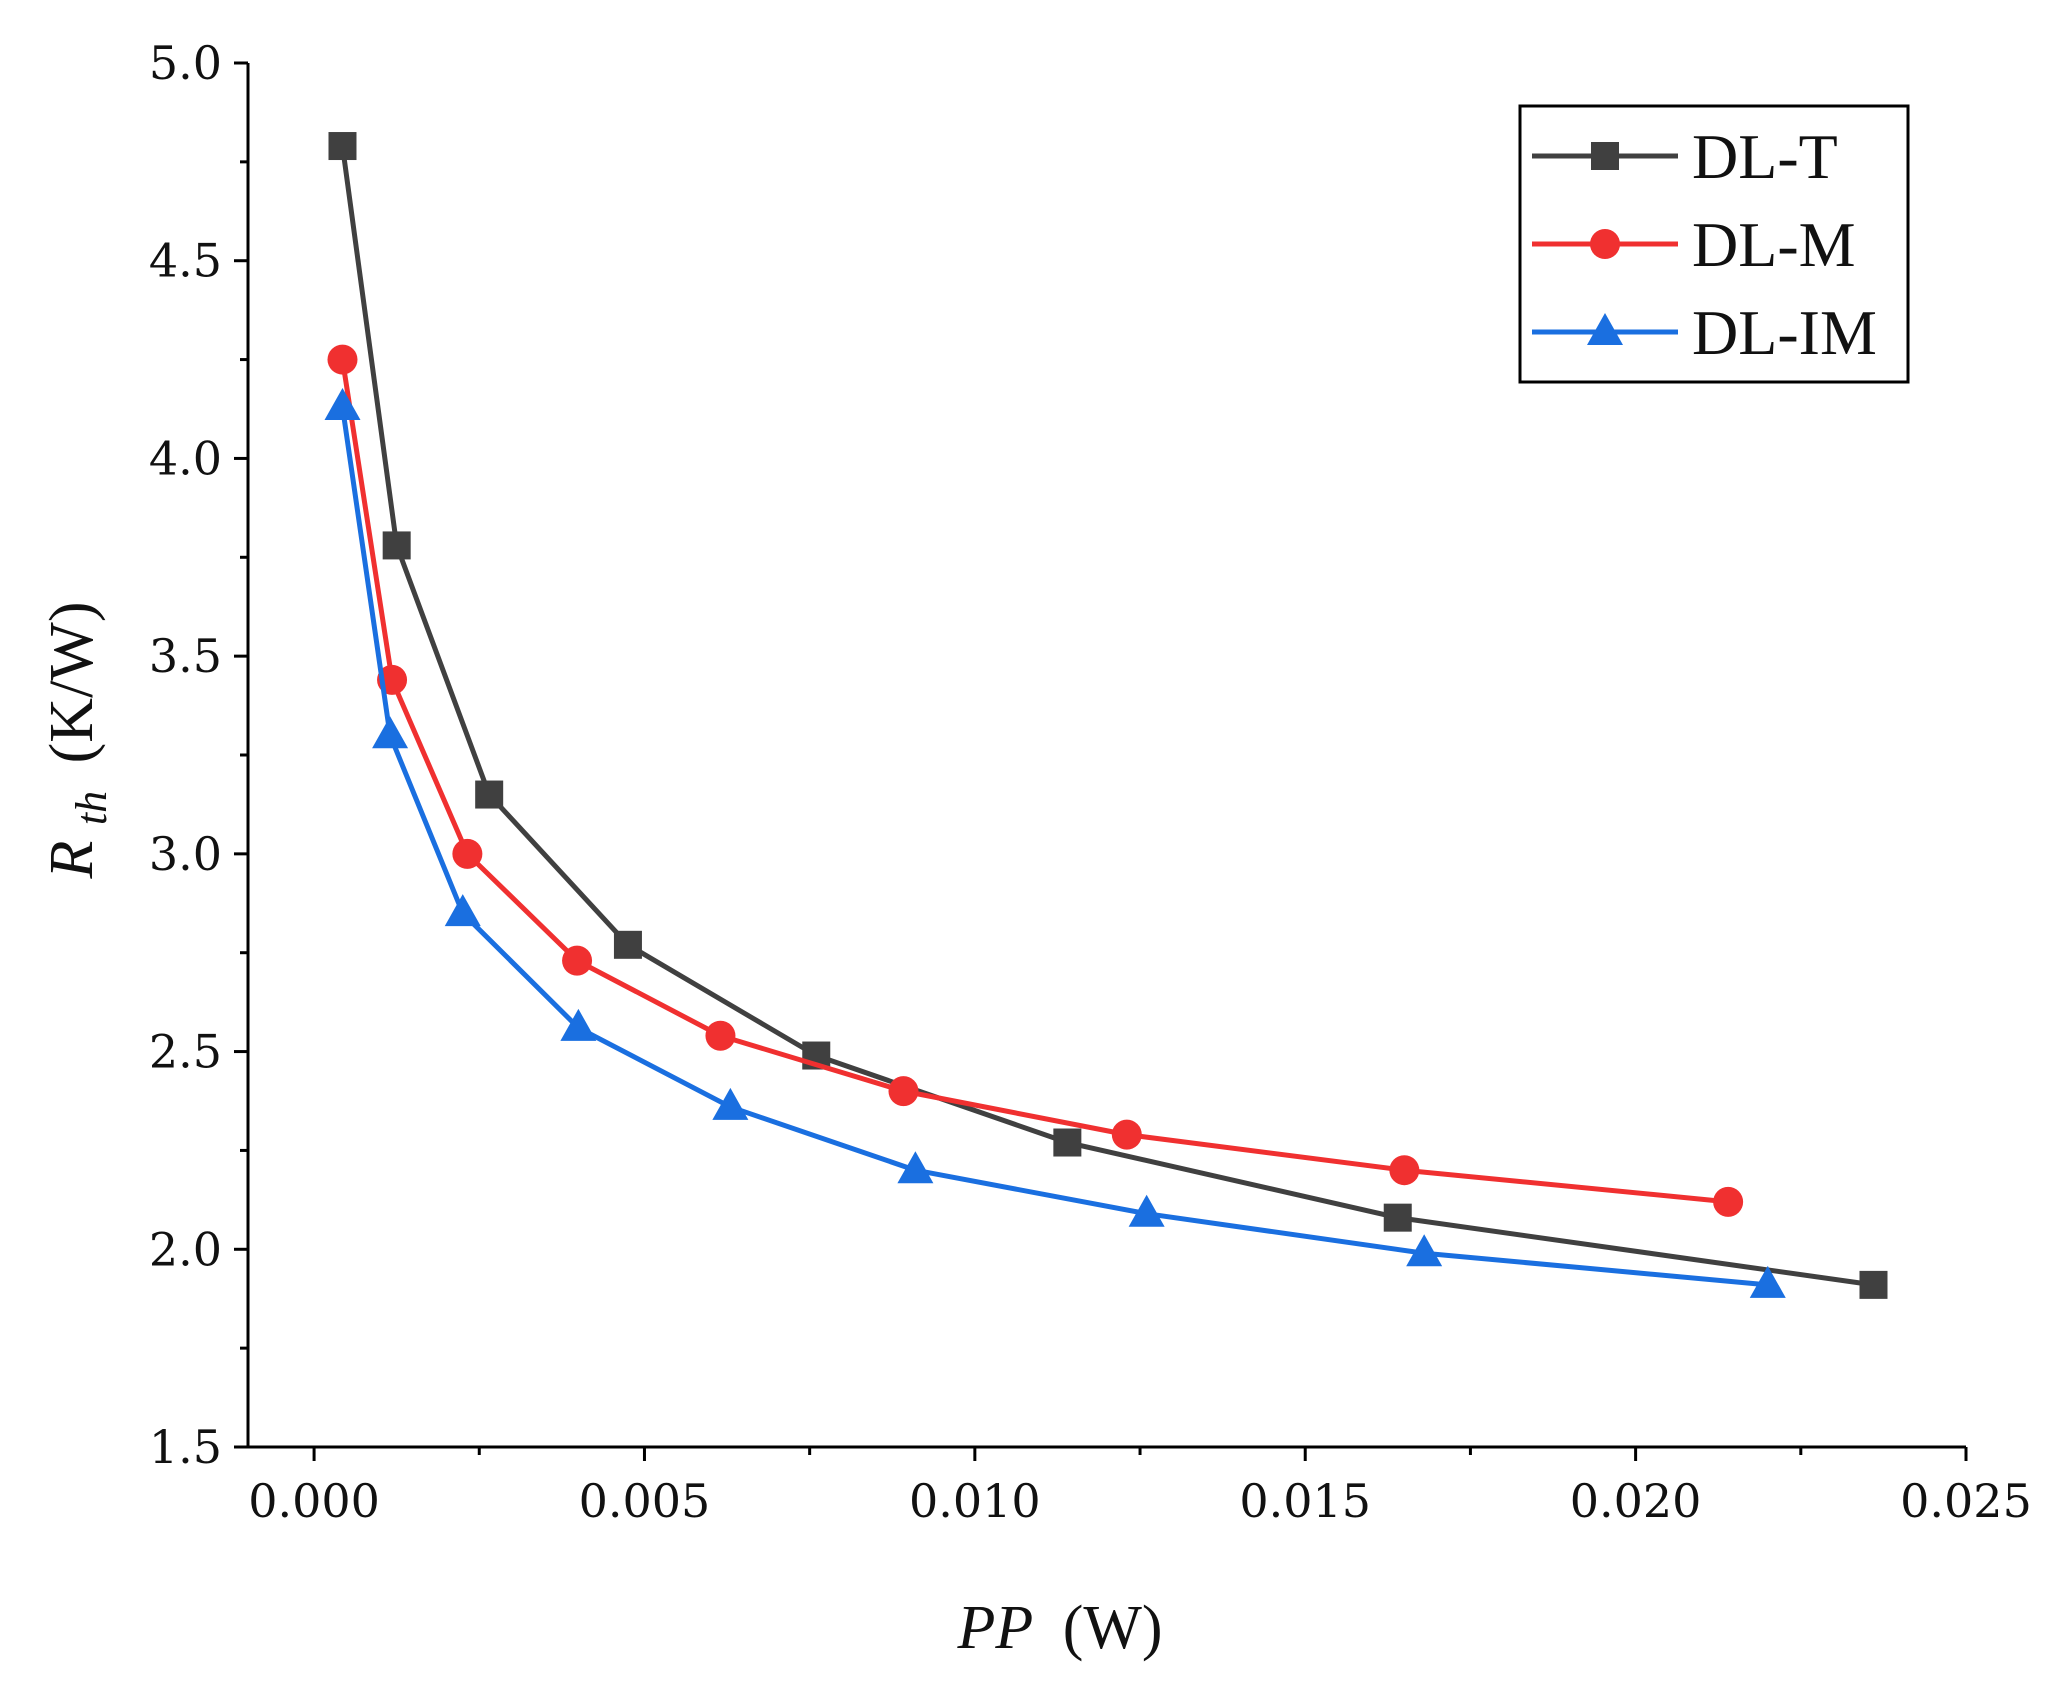 Image resolution: width=2056 pixels, height=1689 pixels. Describe the element at coordinates (1966, 1501) in the screenshot. I see `x-tick-label: 0.025` at that location.